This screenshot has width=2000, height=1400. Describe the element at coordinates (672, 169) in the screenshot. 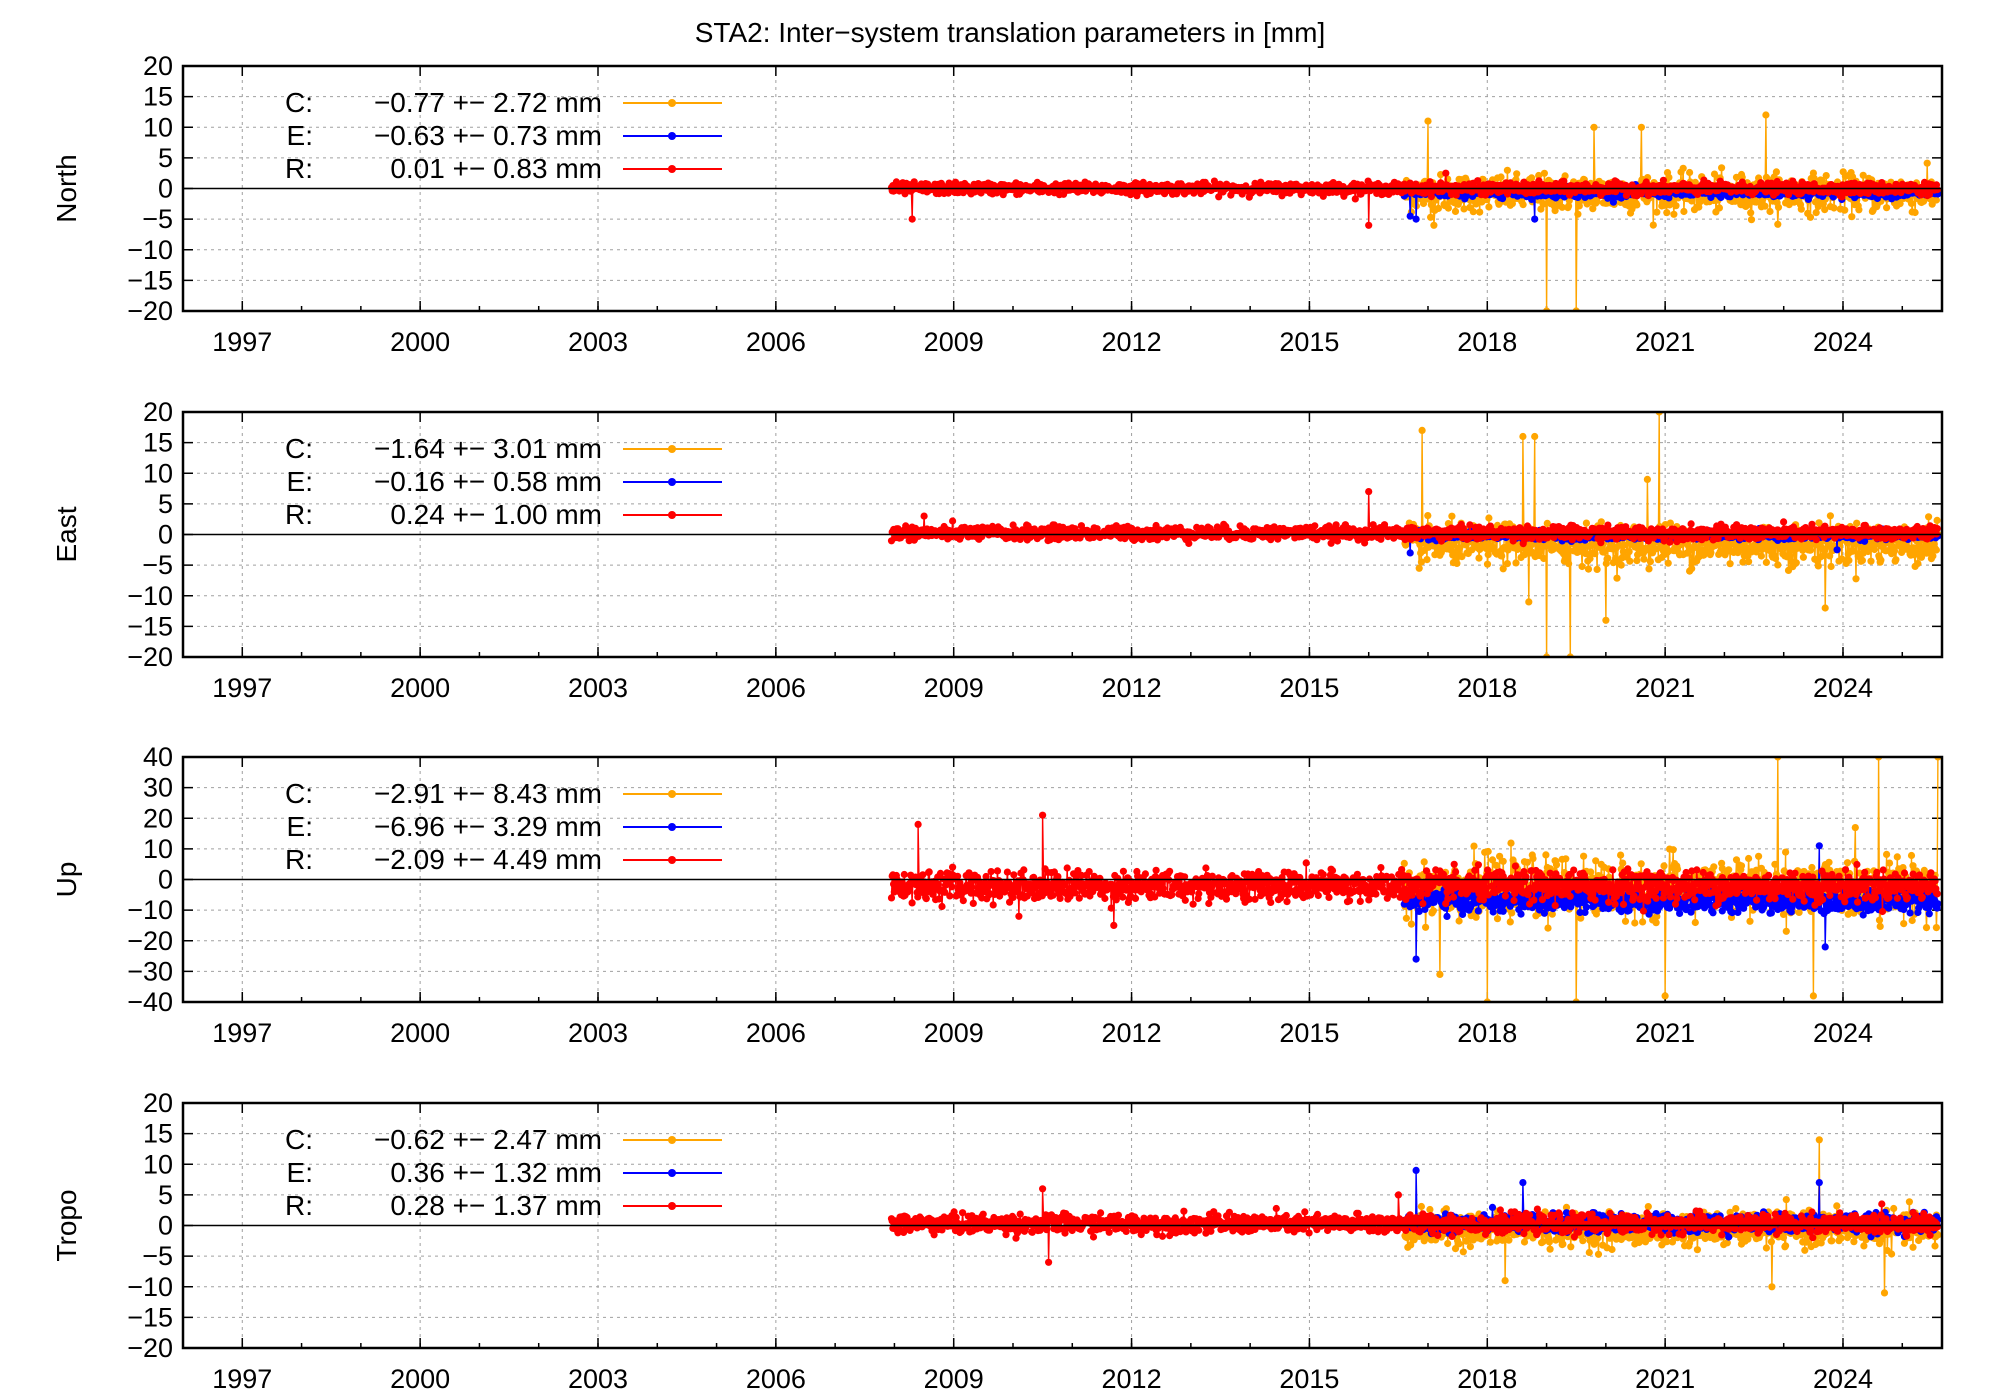

I see `legend-marker-R` at that location.